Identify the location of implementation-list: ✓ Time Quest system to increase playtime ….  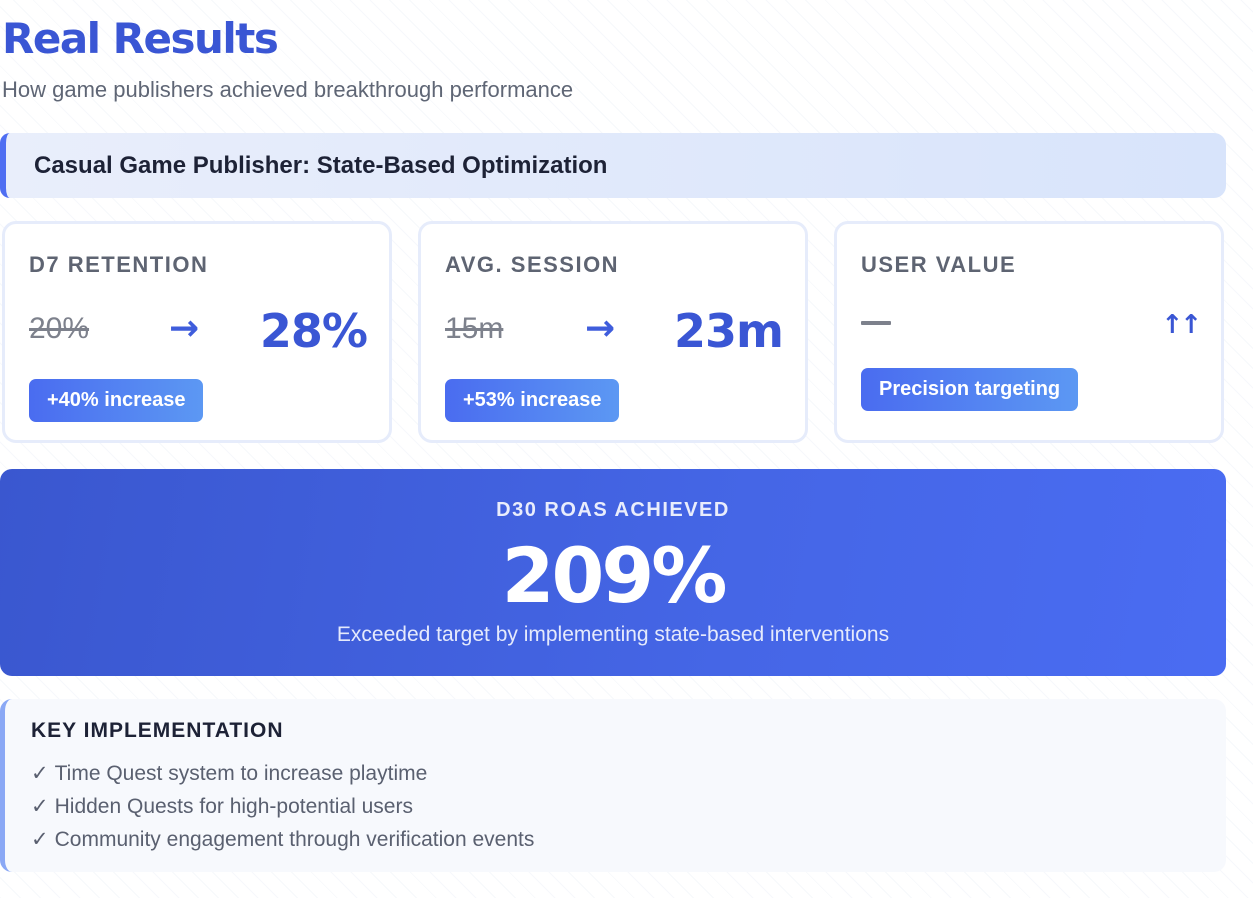
(282, 809).